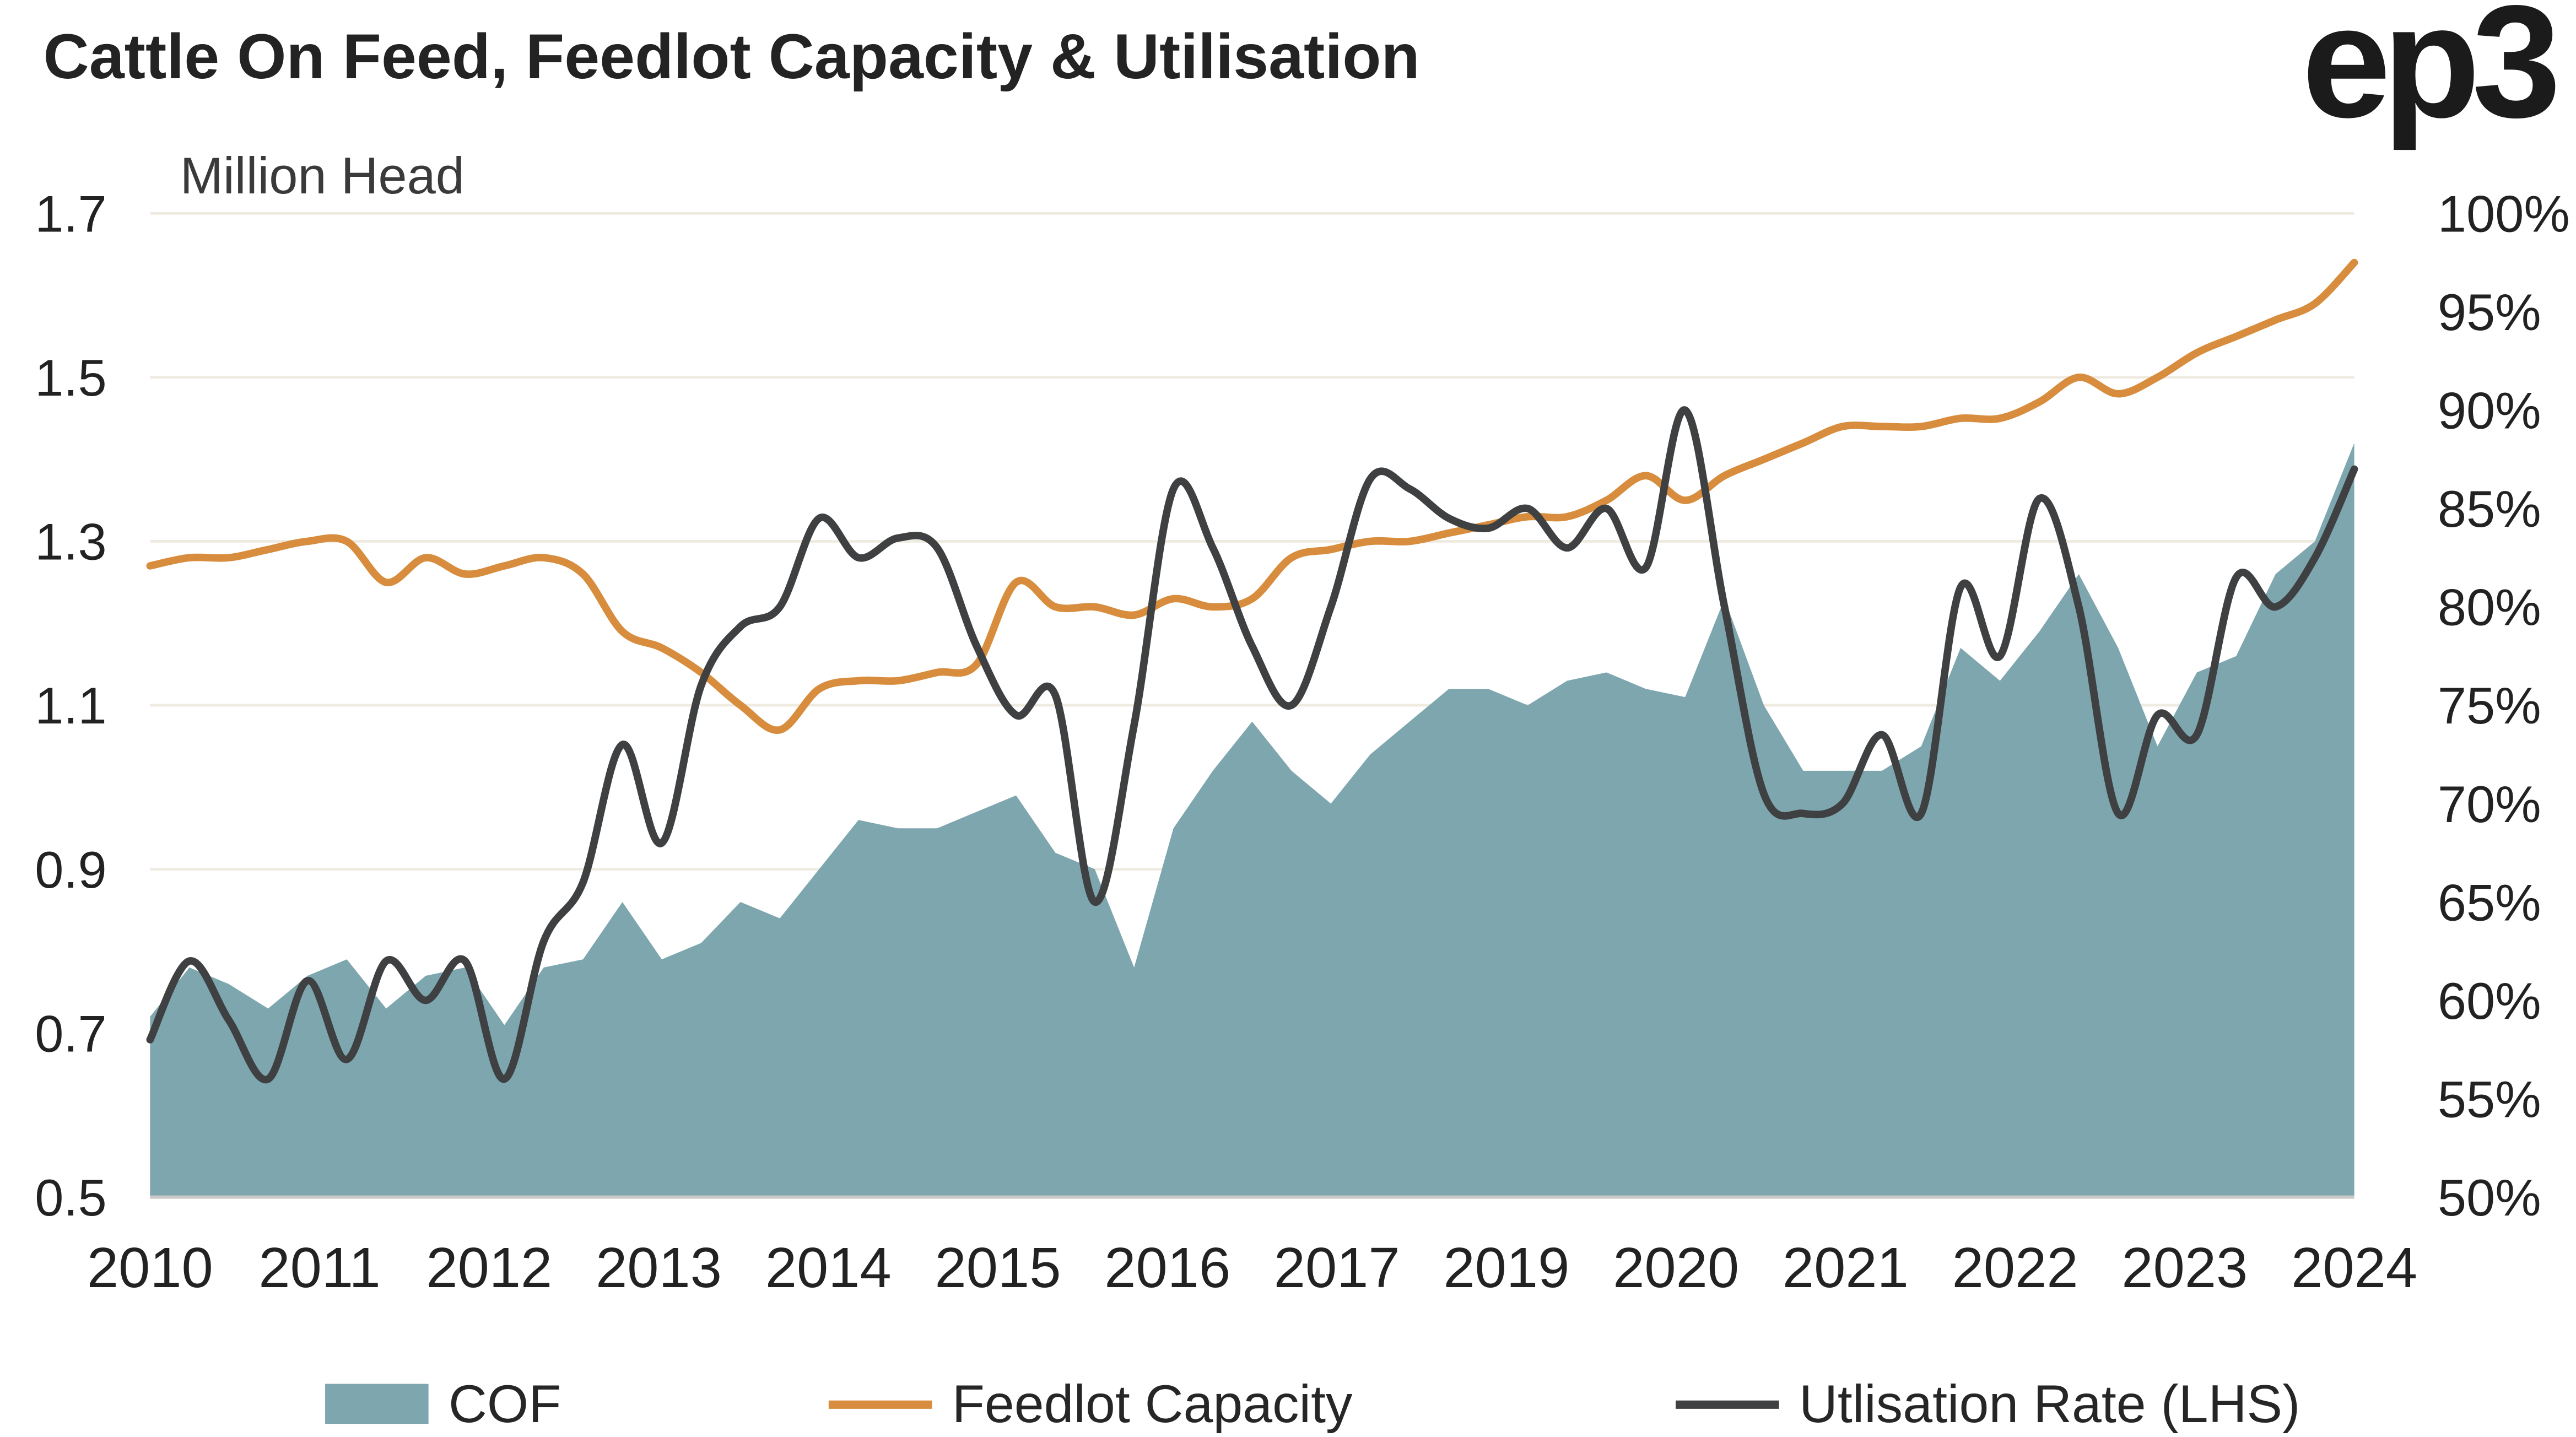  What do you see at coordinates (828, 1267) in the screenshot?
I see `x-tick-label: 2014` at bounding box center [828, 1267].